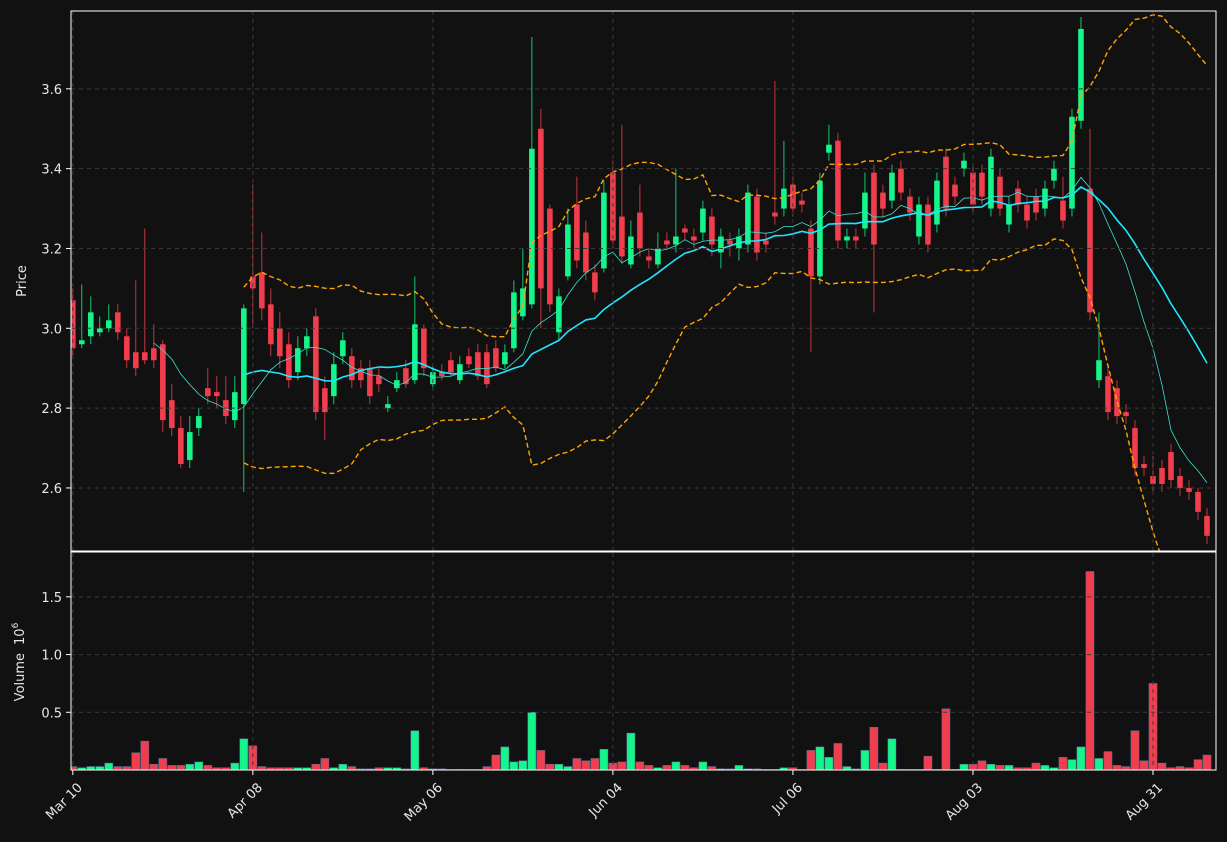 The width and height of the screenshot is (1227, 842). I want to click on y-tick-label: 2.6, so click(51, 489).